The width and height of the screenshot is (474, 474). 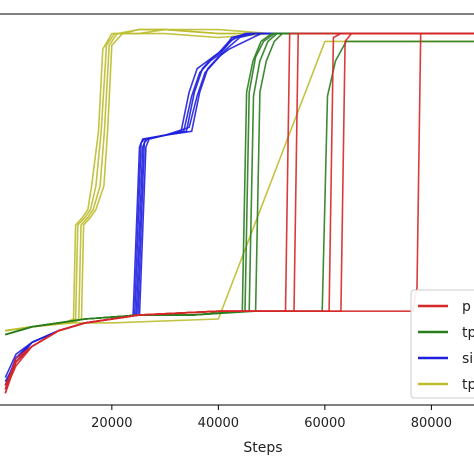 I want to click on x-tick-label-80000: 80000, so click(x=431, y=423).